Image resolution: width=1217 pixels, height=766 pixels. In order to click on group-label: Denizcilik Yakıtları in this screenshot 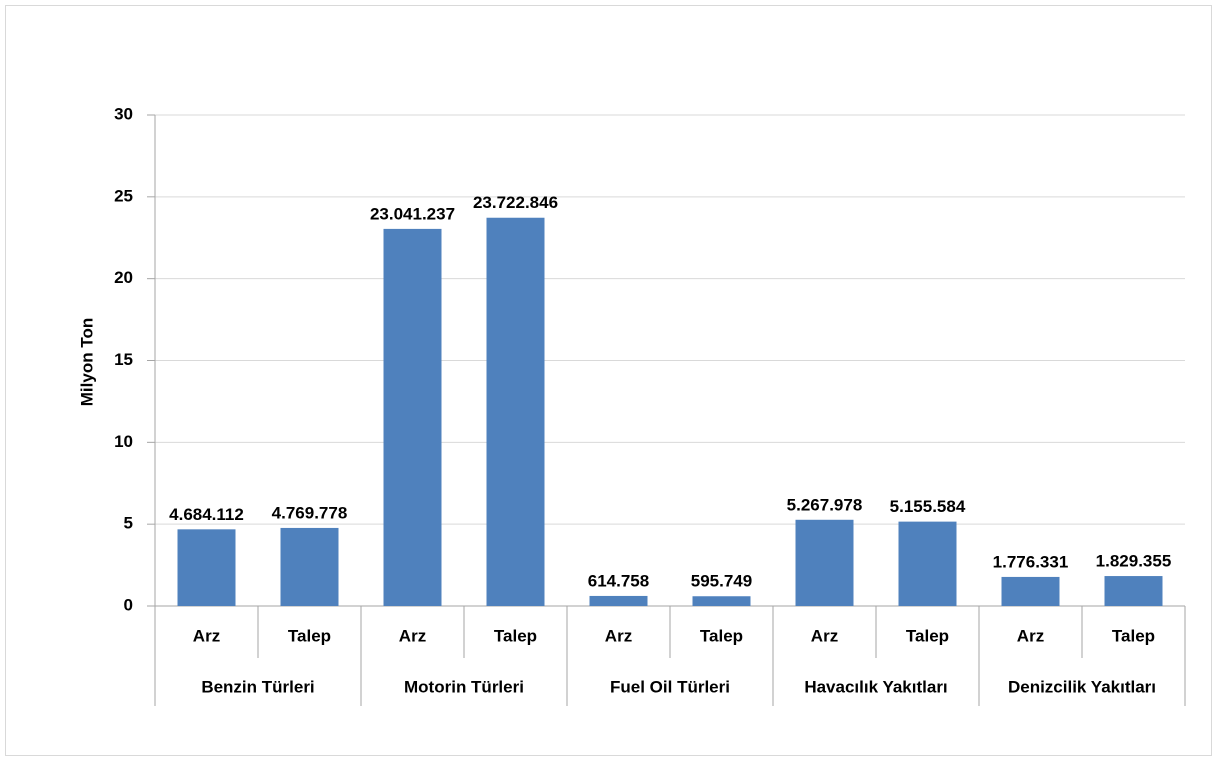, I will do `click(1082, 686)`.